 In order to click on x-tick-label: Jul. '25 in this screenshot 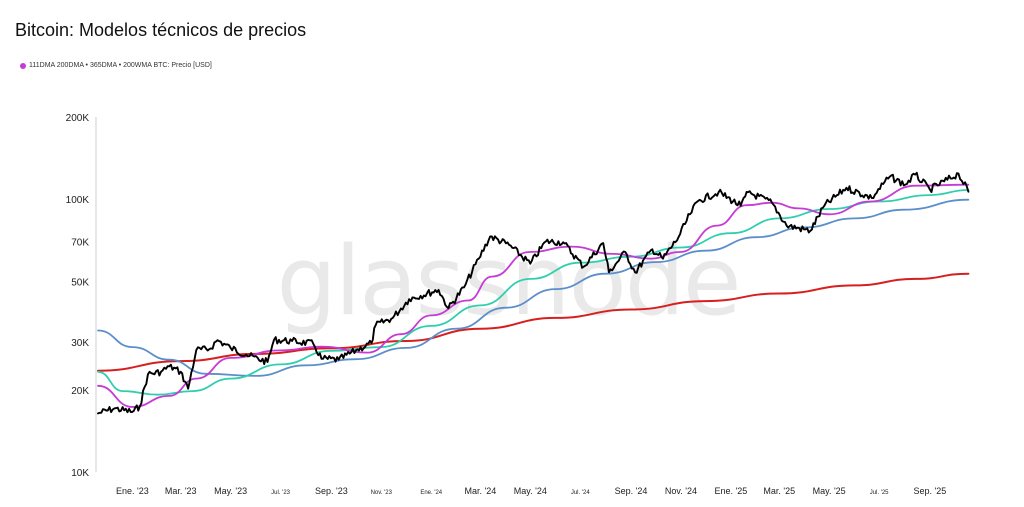, I will do `click(879, 493)`.